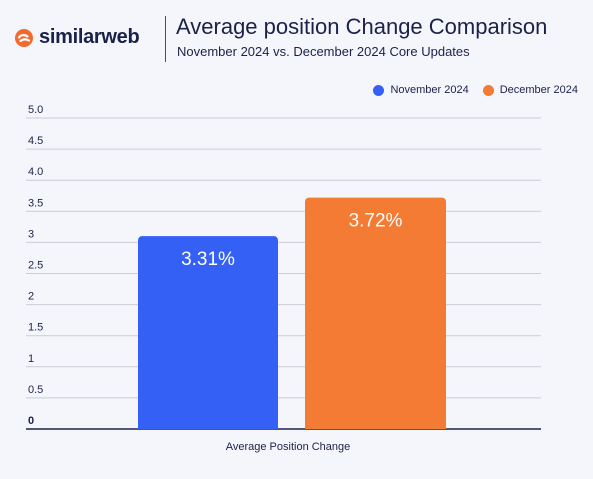 This screenshot has height=479, width=593. Describe the element at coordinates (376, 221) in the screenshot. I see `data-label-december: 3.72%` at that location.